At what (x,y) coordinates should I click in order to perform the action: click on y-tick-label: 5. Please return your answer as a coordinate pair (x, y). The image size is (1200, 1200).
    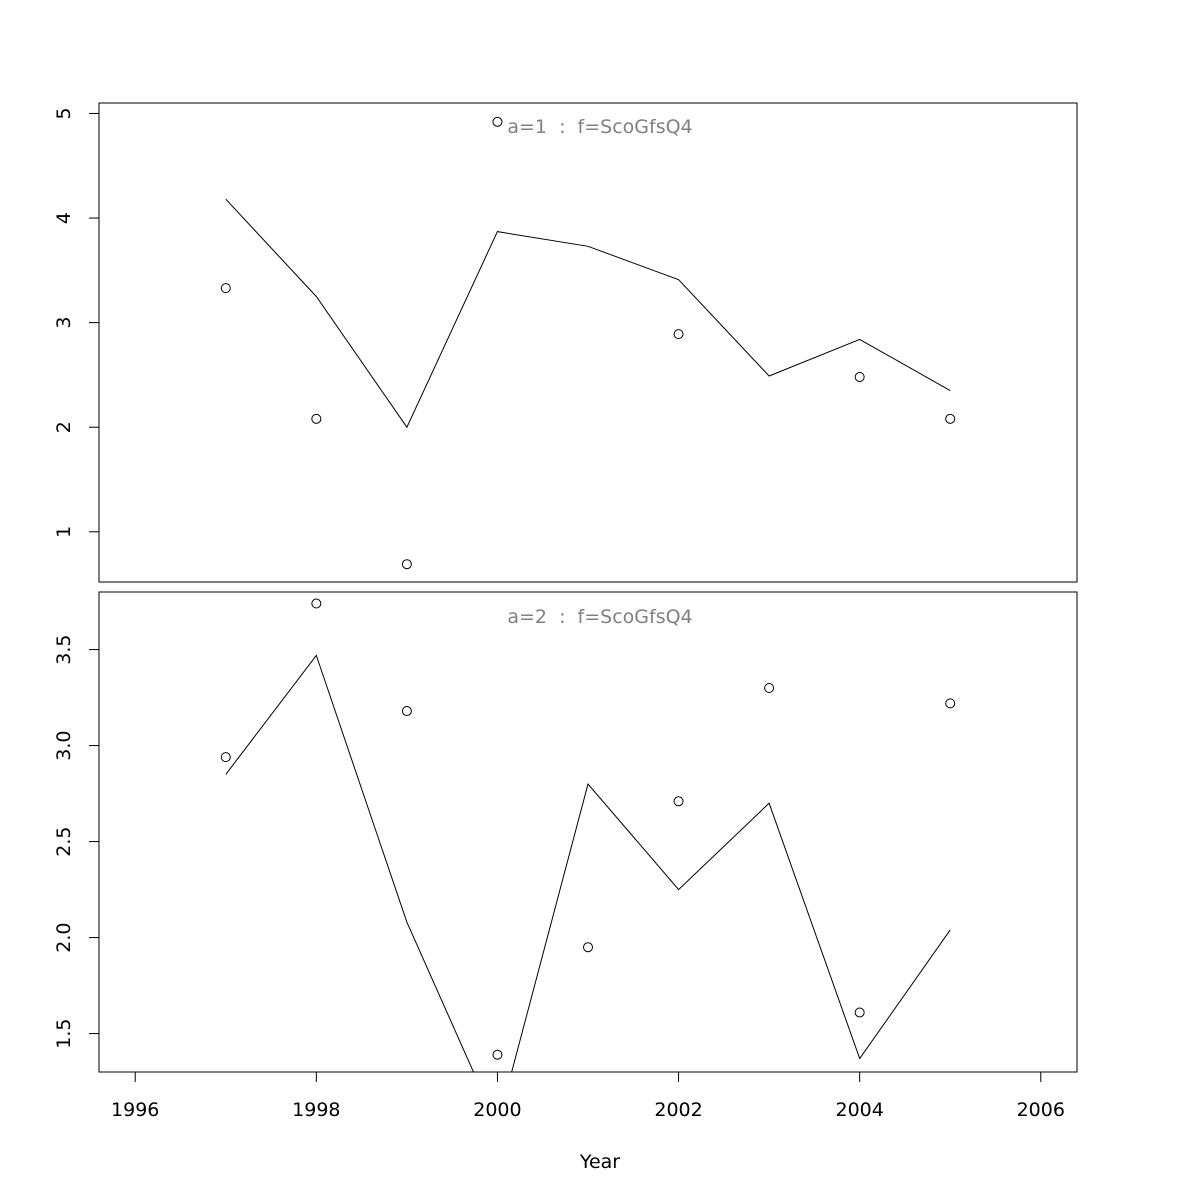
    Looking at the image, I should click on (64, 113).